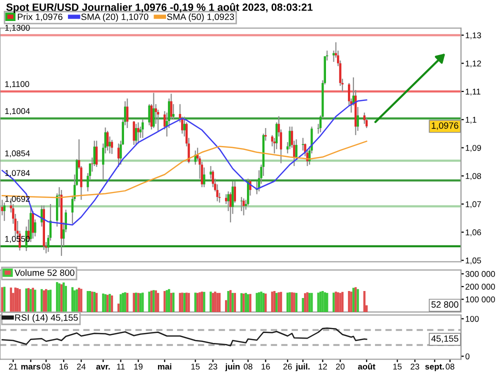  Describe the element at coordinates (450, 367) in the screenshot. I see `x-tick-label: 08` at that location.